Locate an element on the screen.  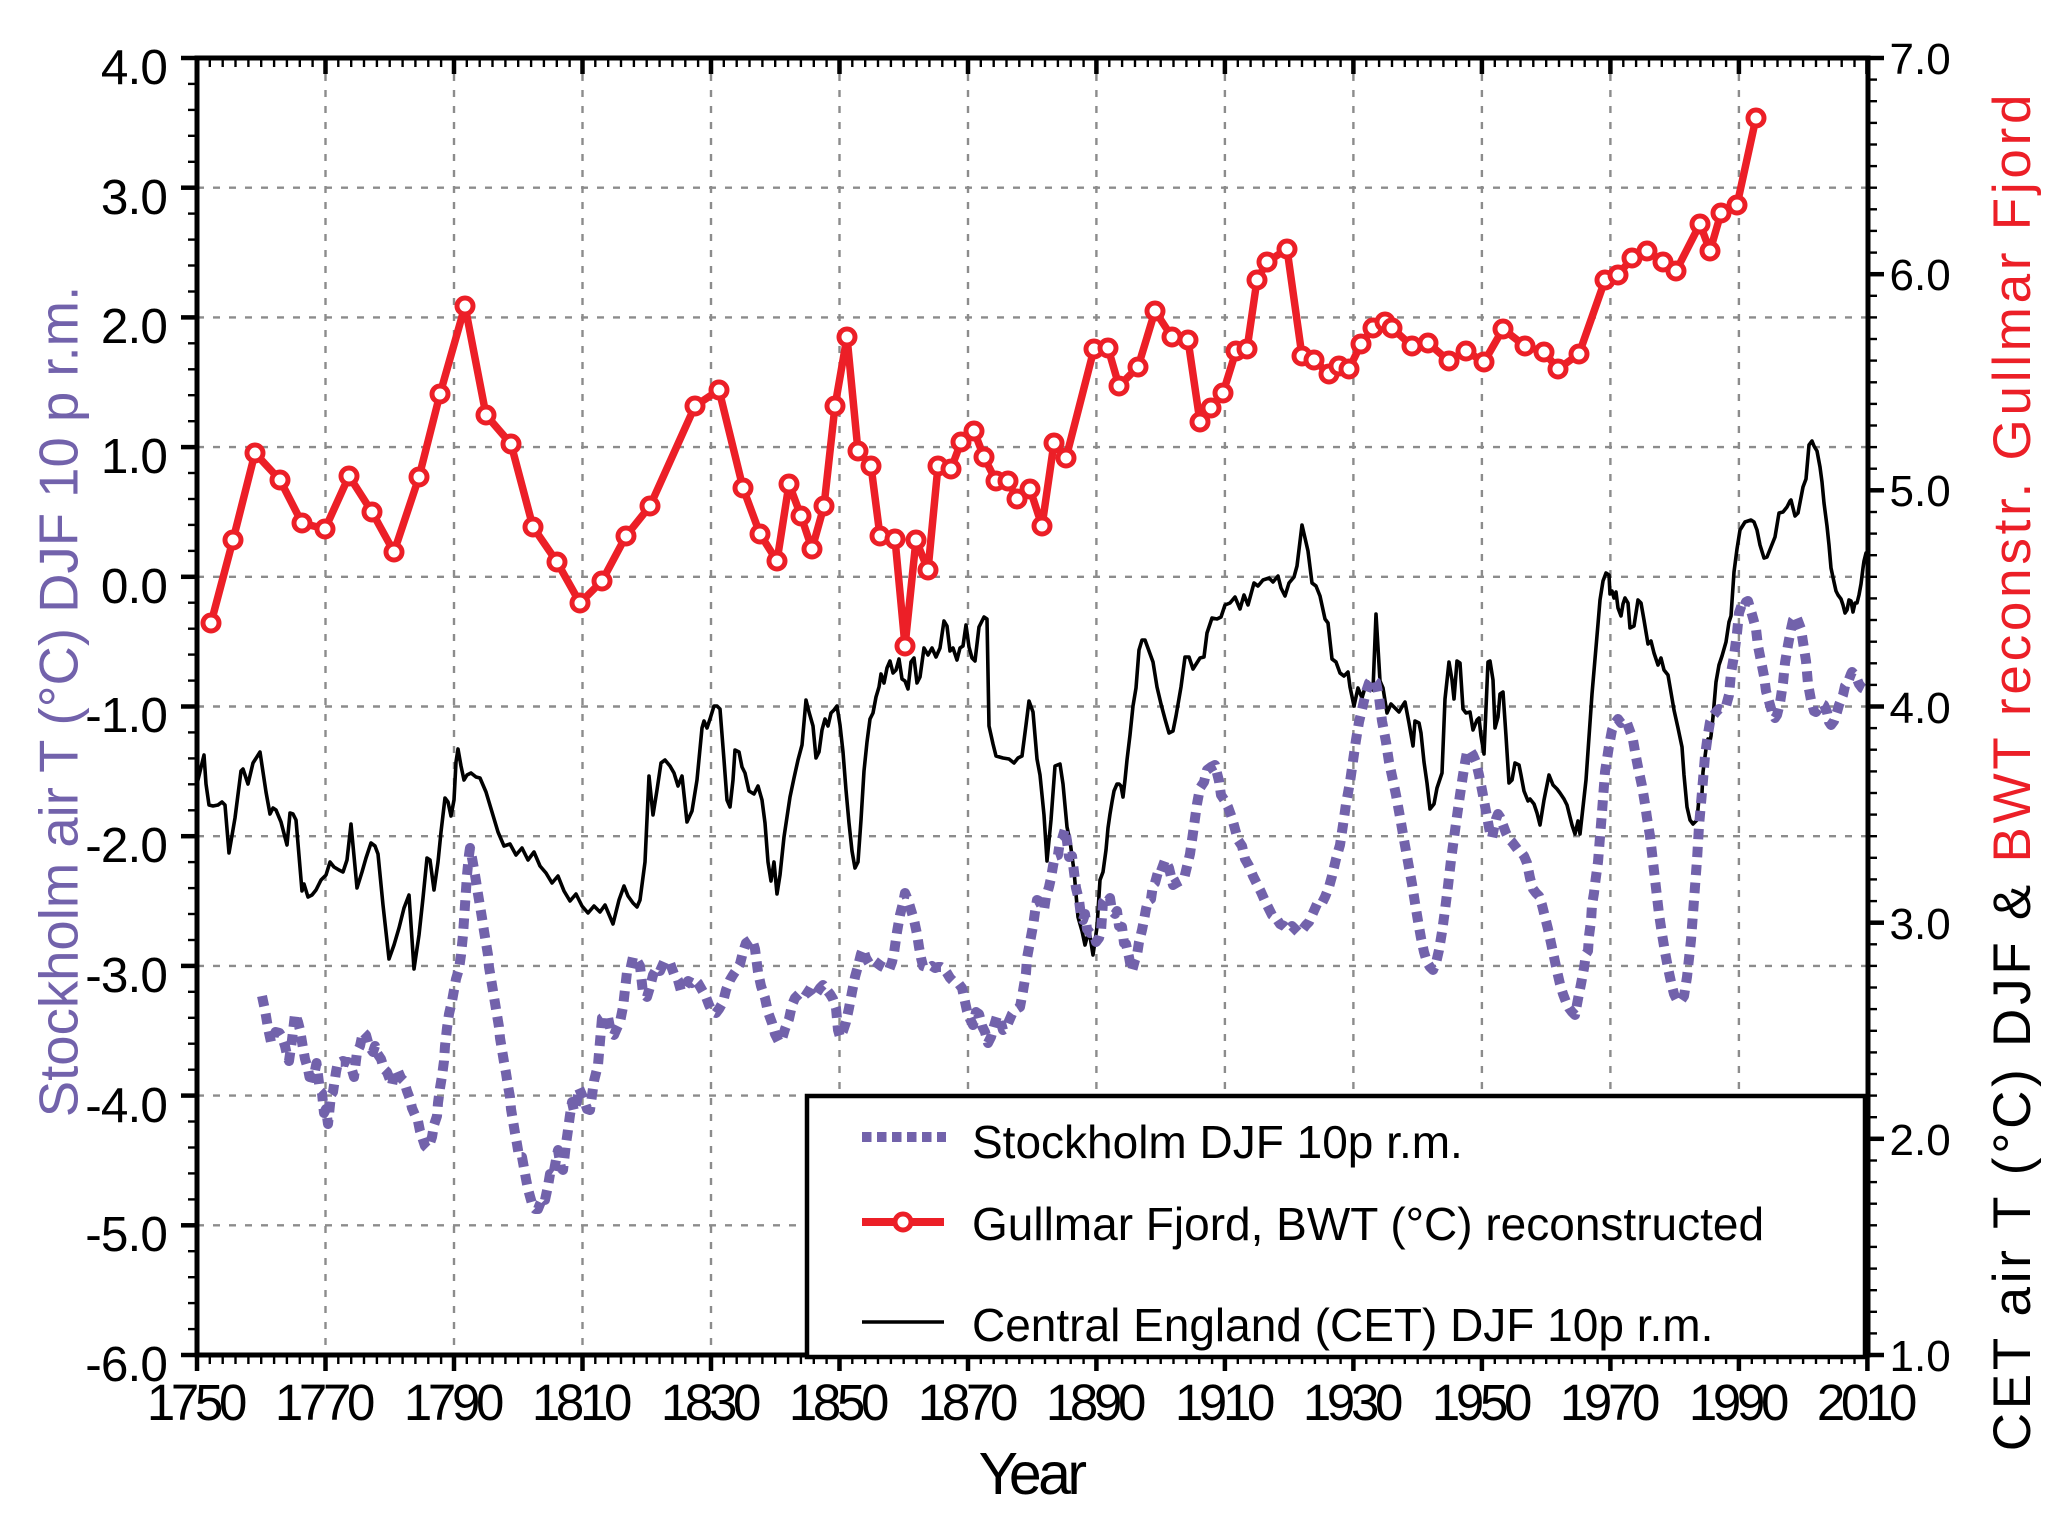
svg-text: 1890 is located at coordinates (1095, 1402).